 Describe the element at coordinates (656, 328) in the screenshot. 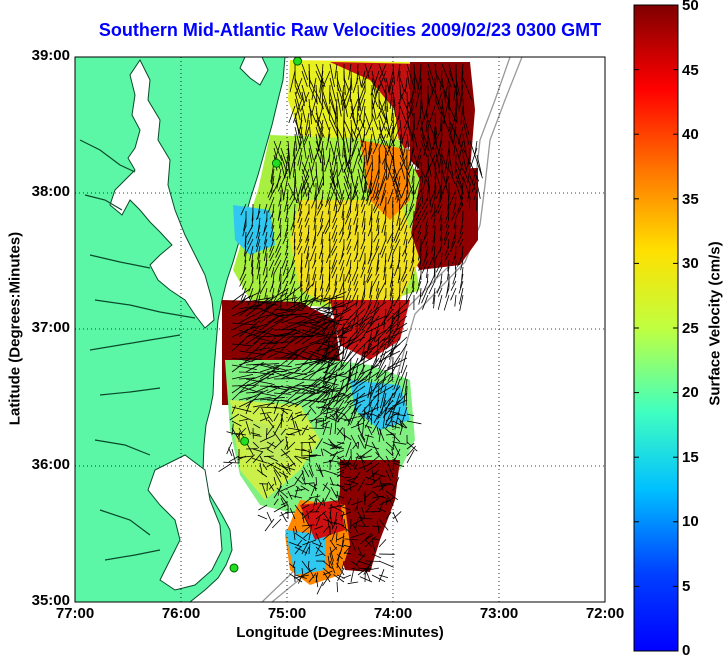

I see `colorbar` at that location.